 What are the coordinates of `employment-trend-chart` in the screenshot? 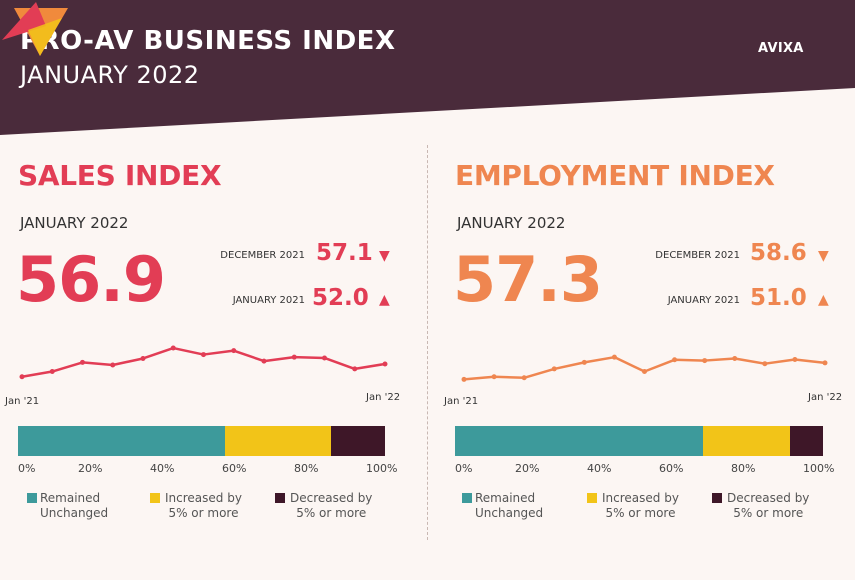 It's located at (644, 368).